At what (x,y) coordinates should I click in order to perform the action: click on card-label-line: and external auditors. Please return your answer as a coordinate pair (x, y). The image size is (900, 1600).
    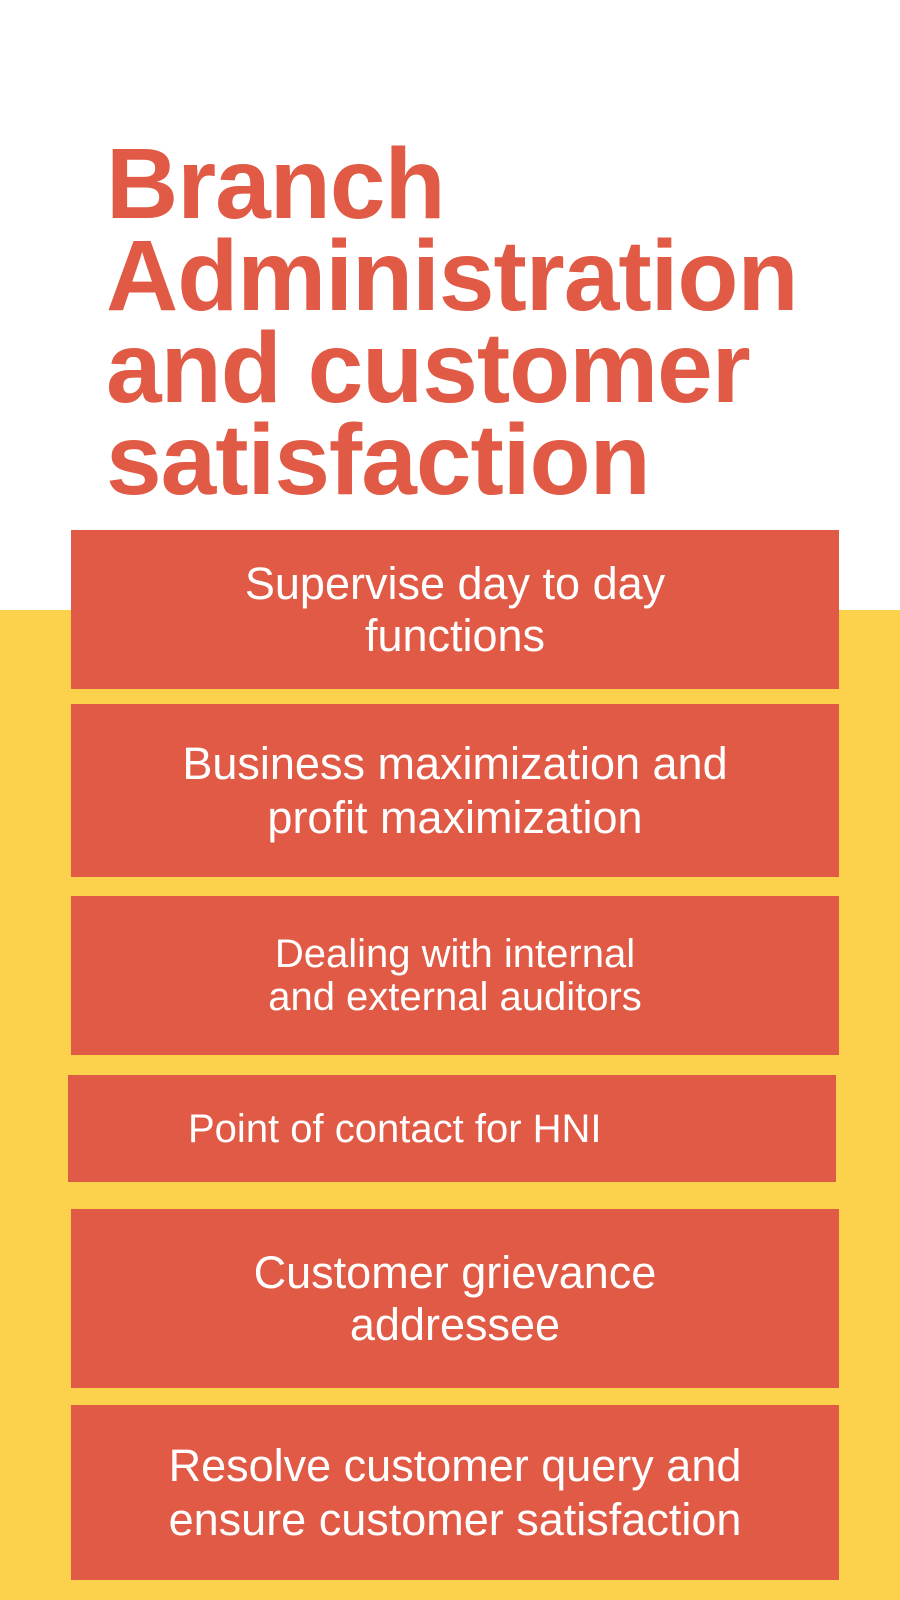
    Looking at the image, I should click on (455, 996).